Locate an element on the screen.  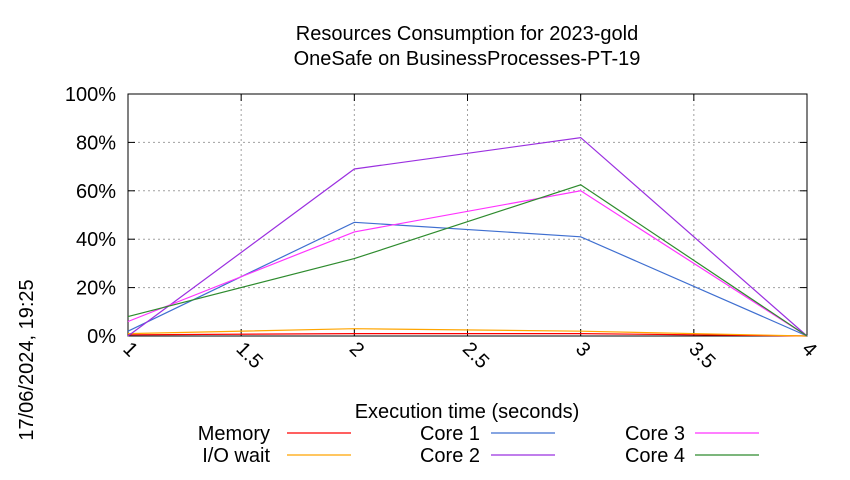
legend-label: Core 1 is located at coordinates (450, 434).